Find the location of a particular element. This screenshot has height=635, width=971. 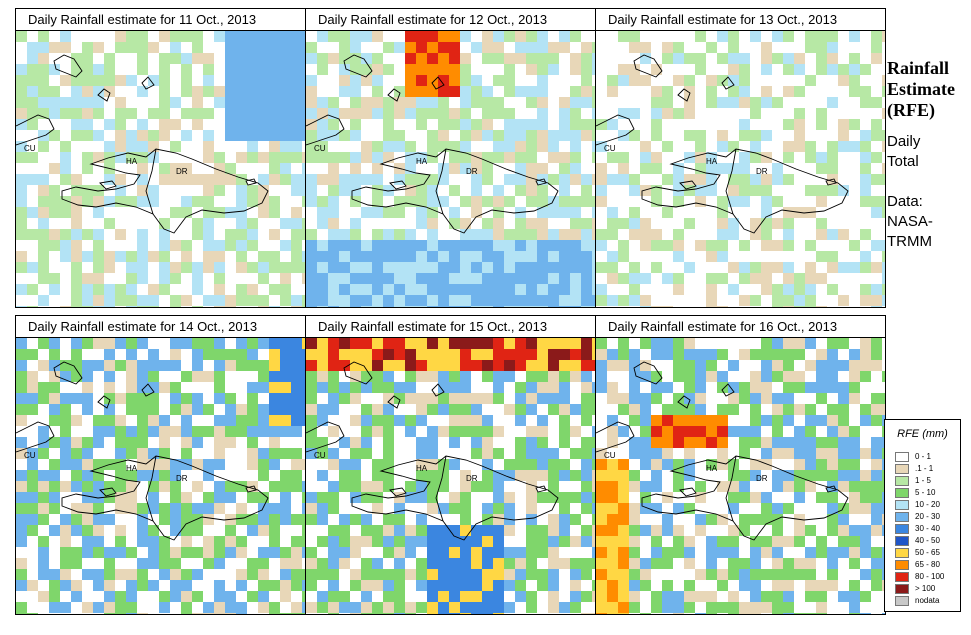

dr-label: DR is located at coordinates (182, 171).